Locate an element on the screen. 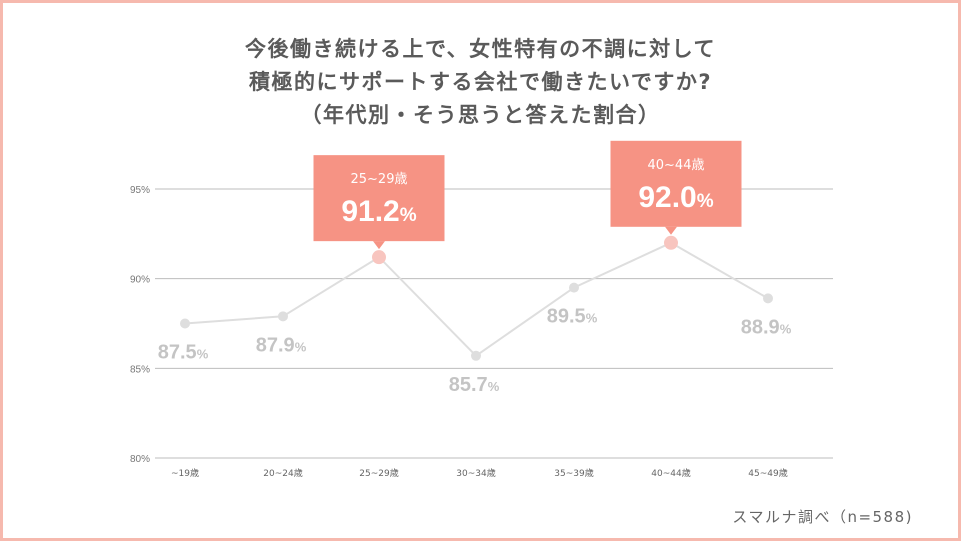 This screenshot has height=541, width=961. y-tick-label: 85% is located at coordinates (140, 369).